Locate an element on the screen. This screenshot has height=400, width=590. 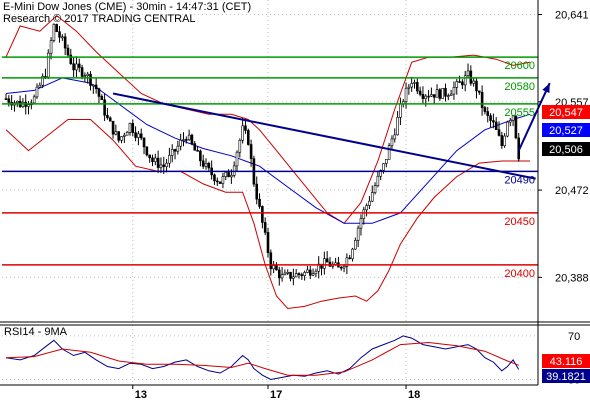
forecast-arrow-shaft is located at coordinates (534, 117).